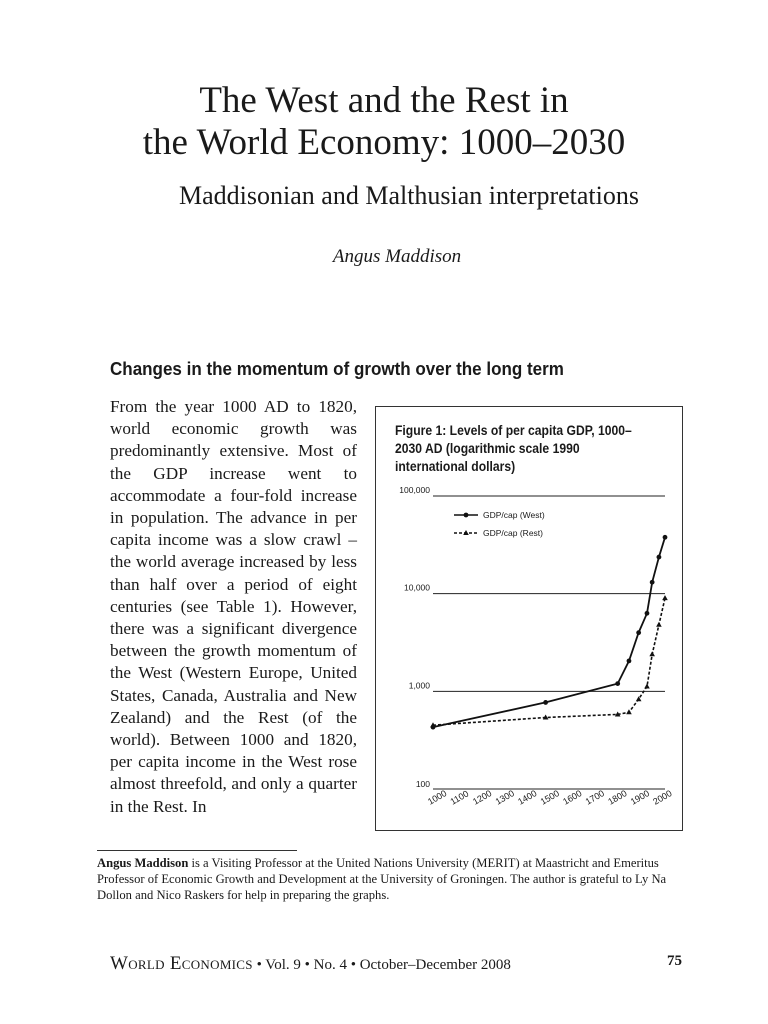  Describe the element at coordinates (640, 797) in the screenshot. I see `x-tick-label: 1900` at that location.